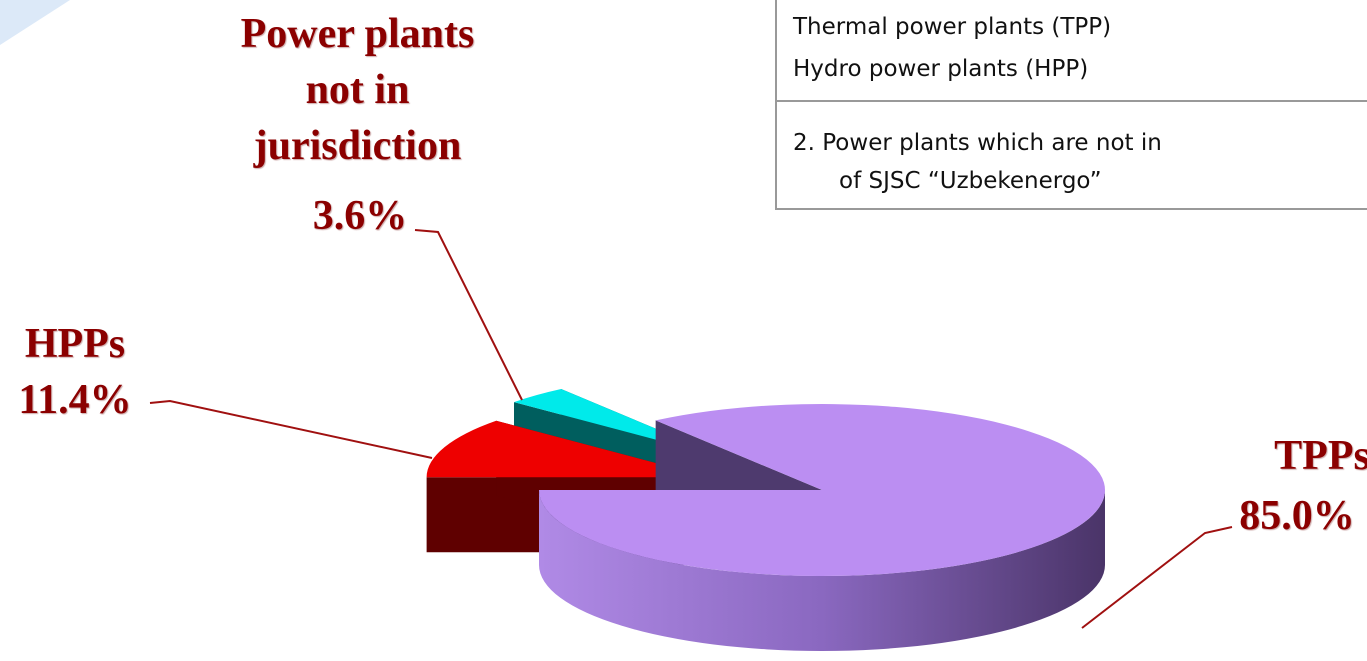 This screenshot has height=661, width=1367. Describe the element at coordinates (35, 22) in the screenshot. I see `corner-decoration` at that location.